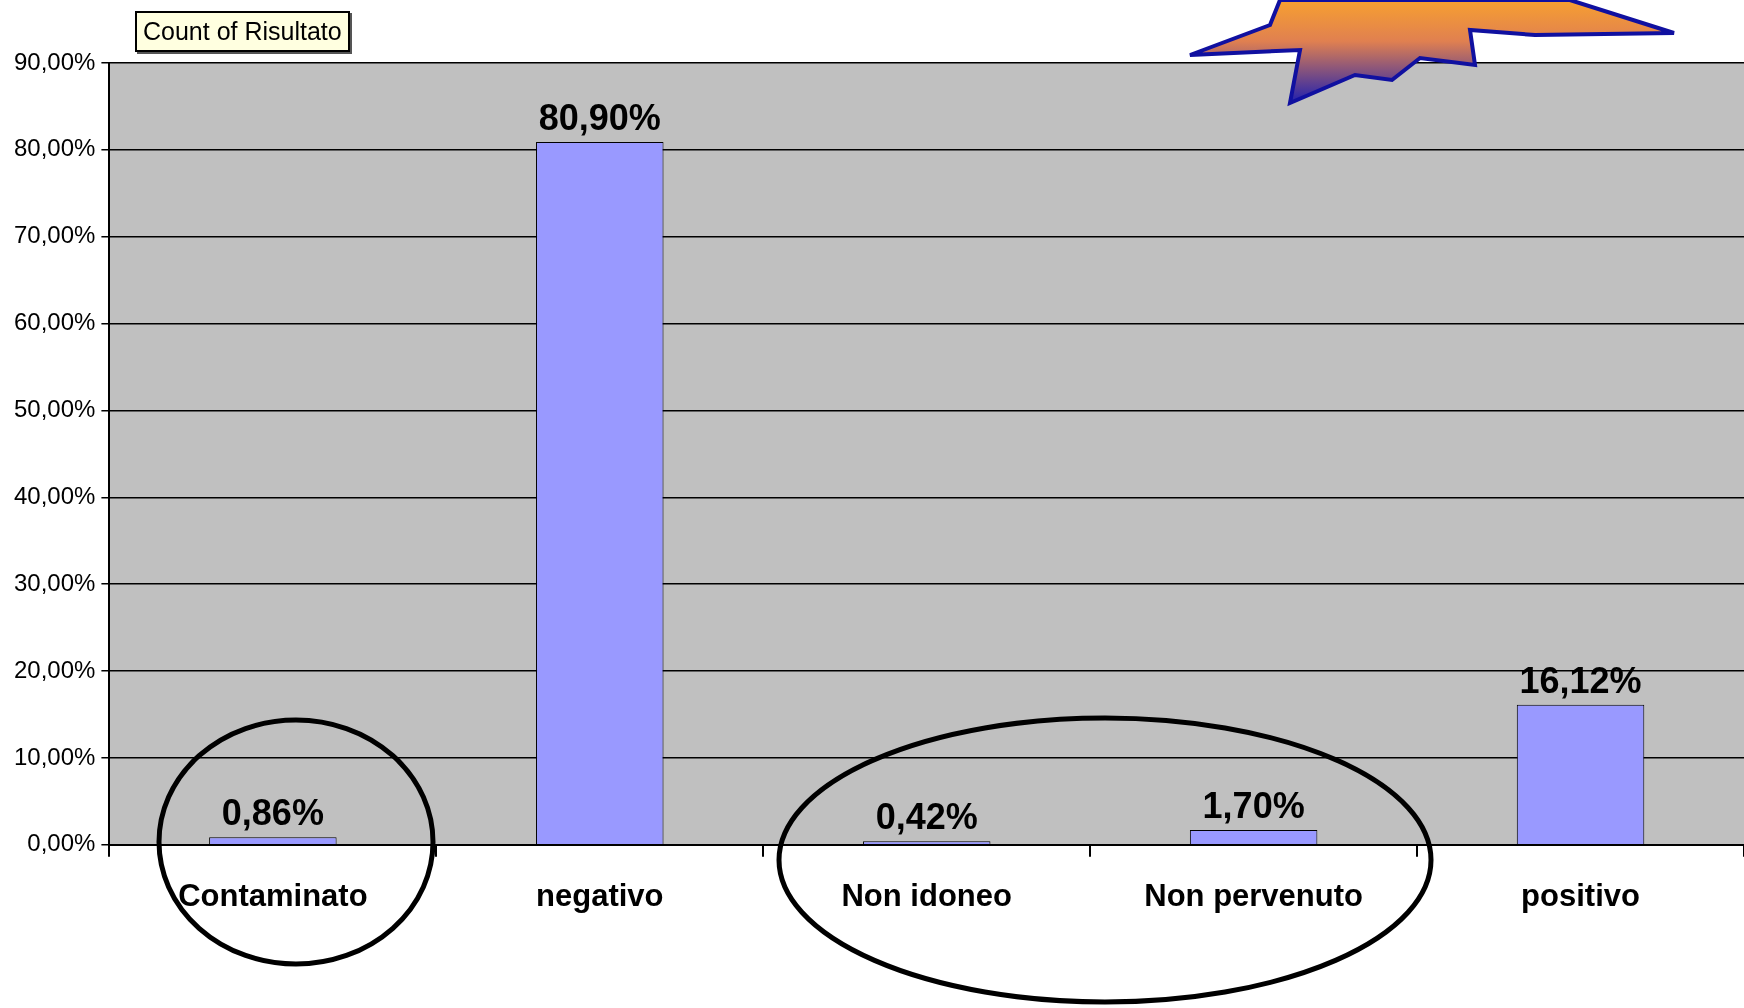  Describe the element at coordinates (61, 843) in the screenshot. I see `y-tick-label: 0,00%` at that location.